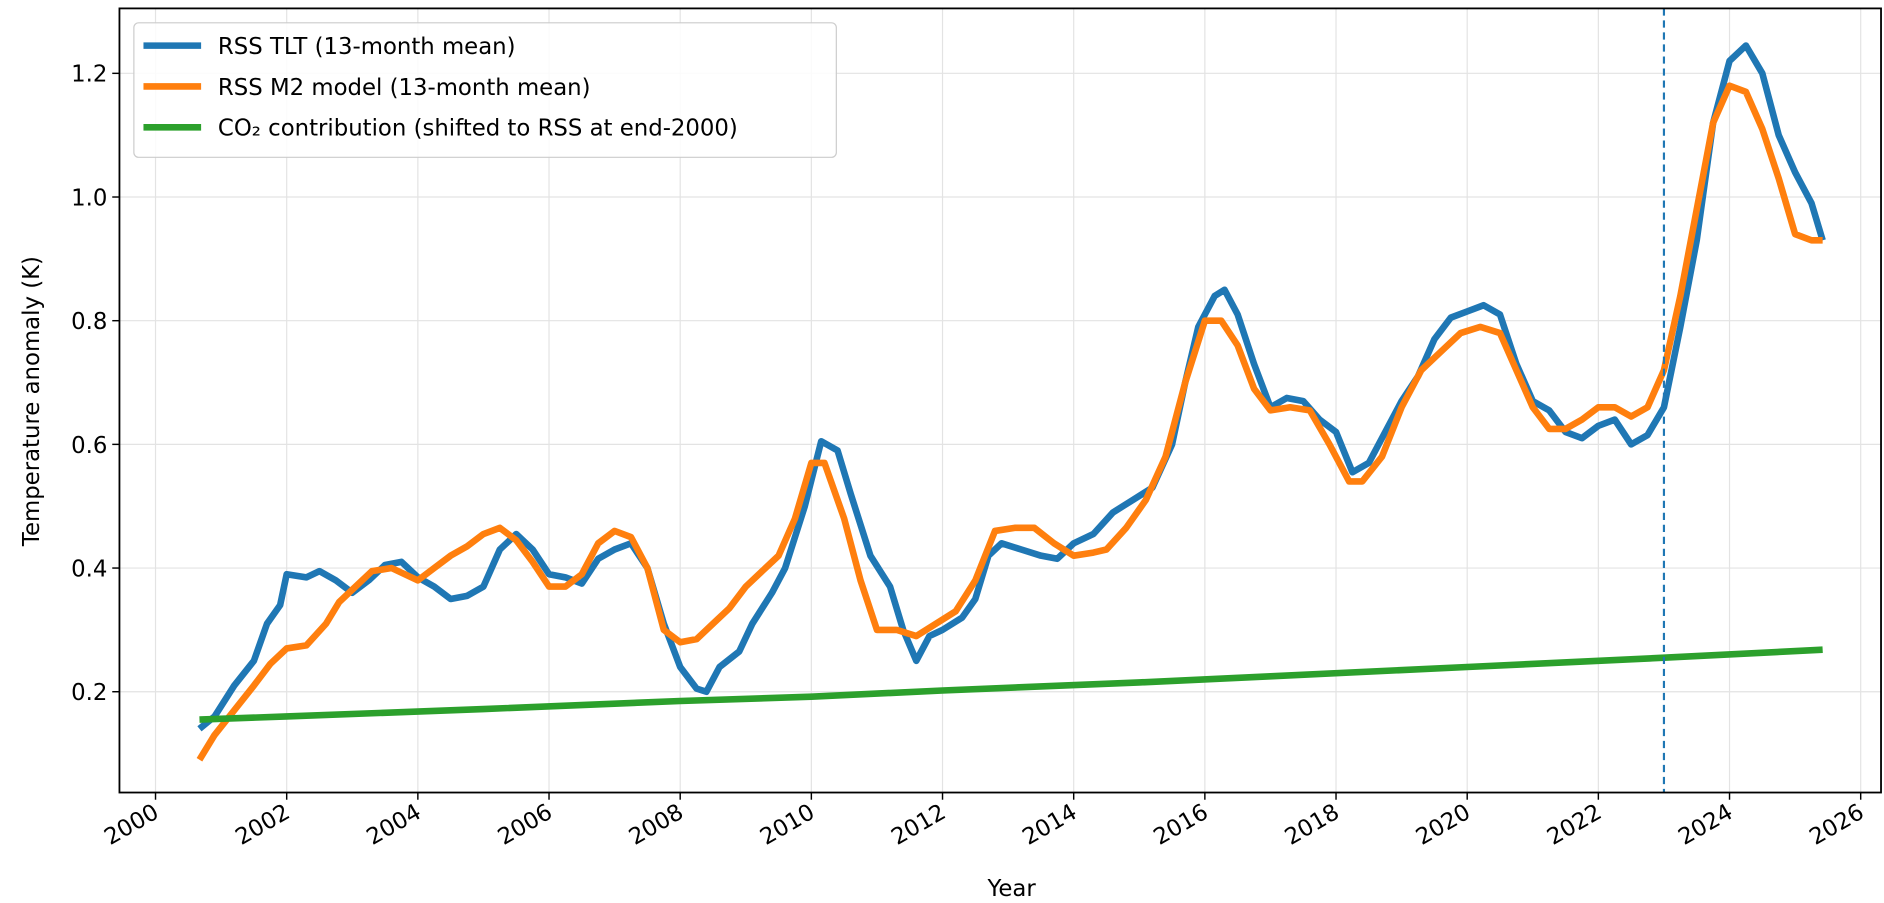  What do you see at coordinates (1012, 889) in the screenshot?
I see `x-axis-label: Year` at bounding box center [1012, 889].